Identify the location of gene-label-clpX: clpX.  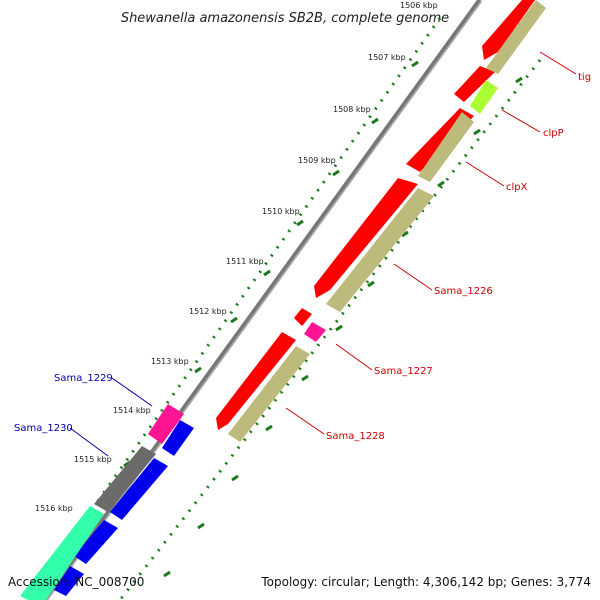
(517, 187).